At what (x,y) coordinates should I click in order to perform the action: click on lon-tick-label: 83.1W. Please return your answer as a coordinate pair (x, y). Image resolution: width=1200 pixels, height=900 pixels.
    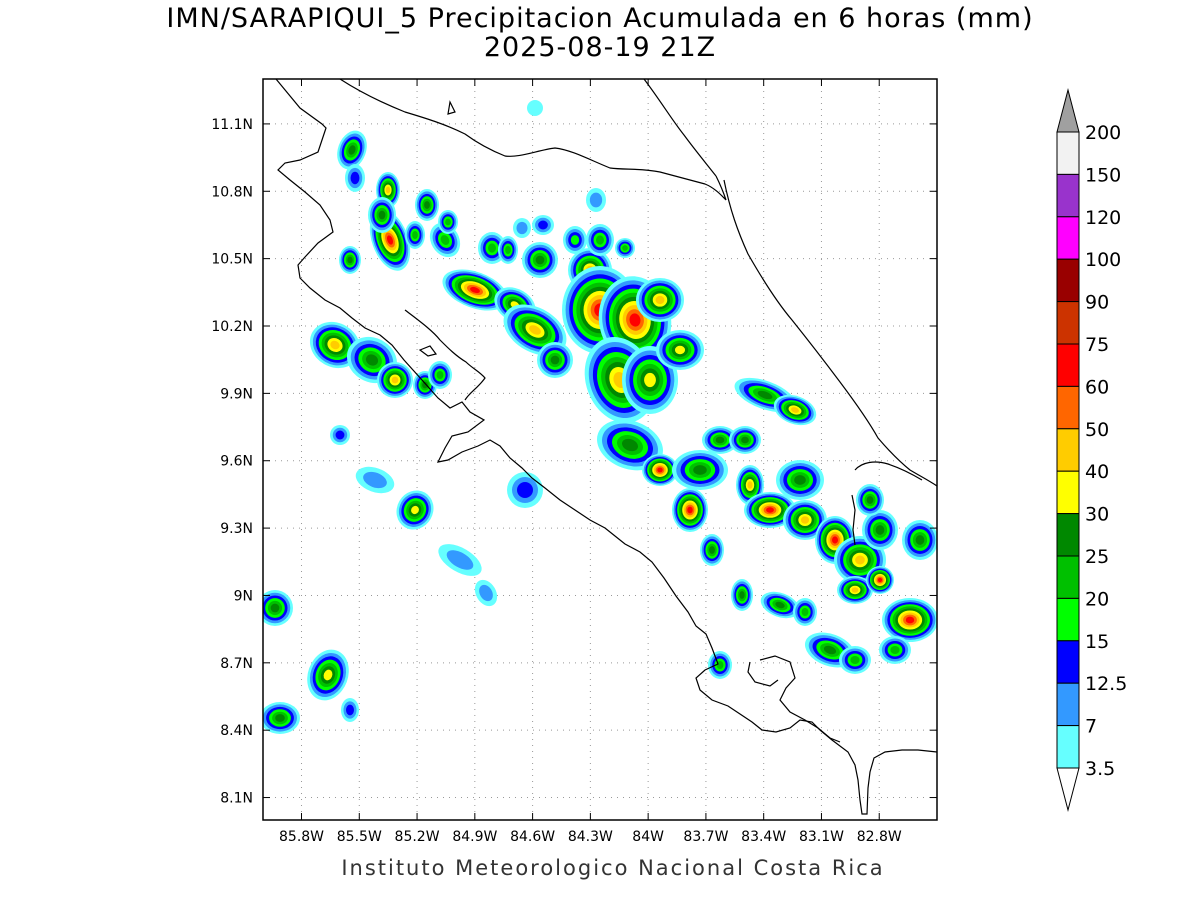
    Looking at the image, I should click on (821, 837).